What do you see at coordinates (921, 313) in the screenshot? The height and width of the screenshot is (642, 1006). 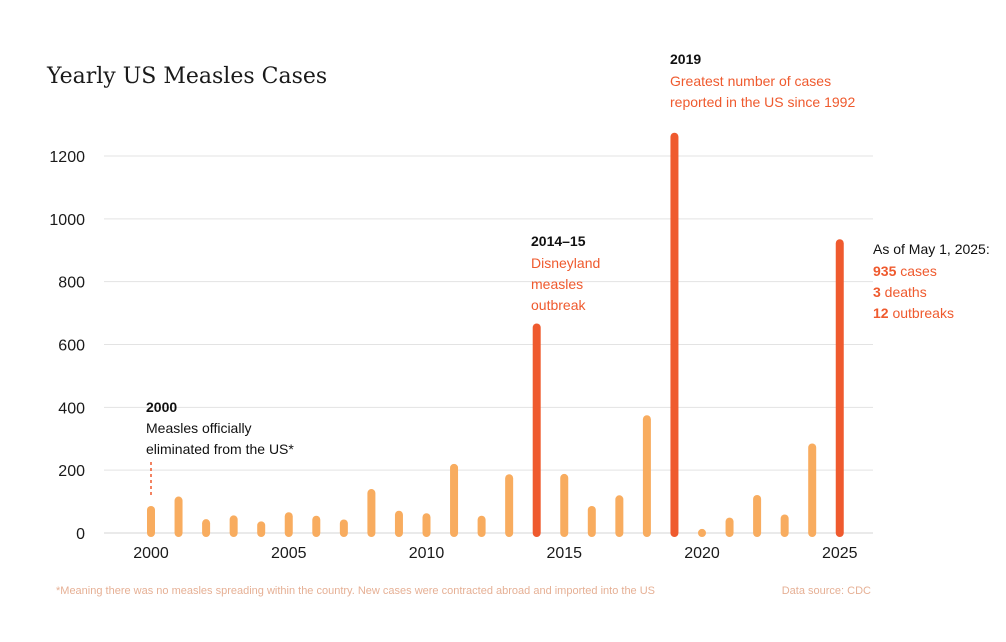 I see `outbreaks-label: outbreaks` at bounding box center [921, 313].